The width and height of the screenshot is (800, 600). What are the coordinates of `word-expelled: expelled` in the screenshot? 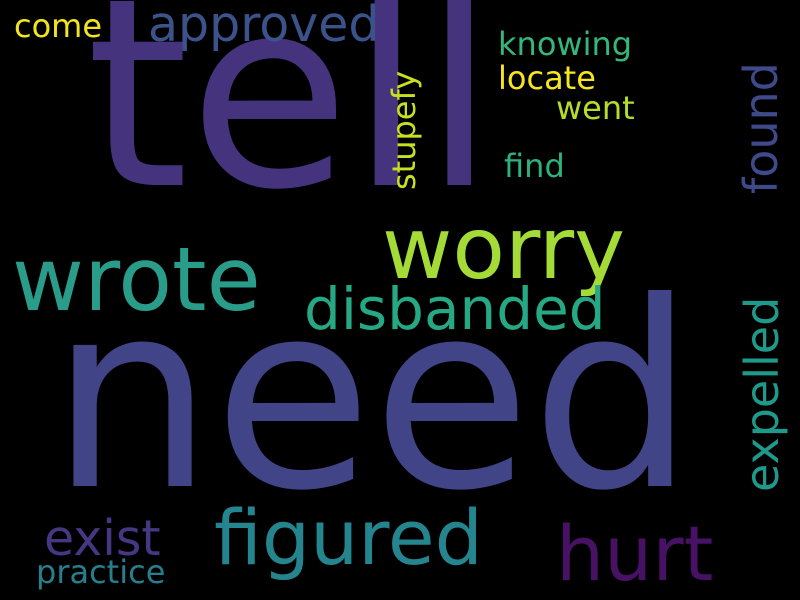 It's located at (762, 394).